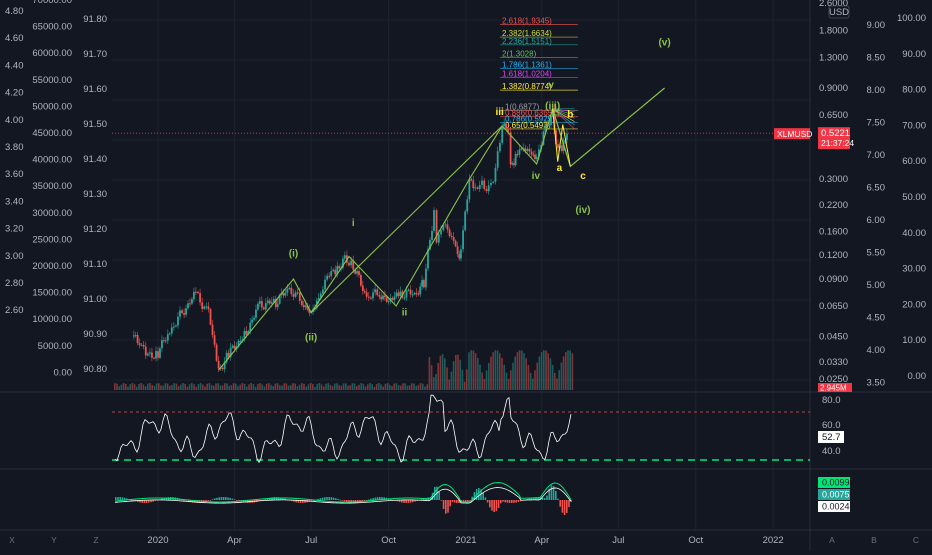 This screenshot has width=932, height=555. What do you see at coordinates (582, 210) in the screenshot?
I see `wave-label: (iv)` at bounding box center [582, 210].